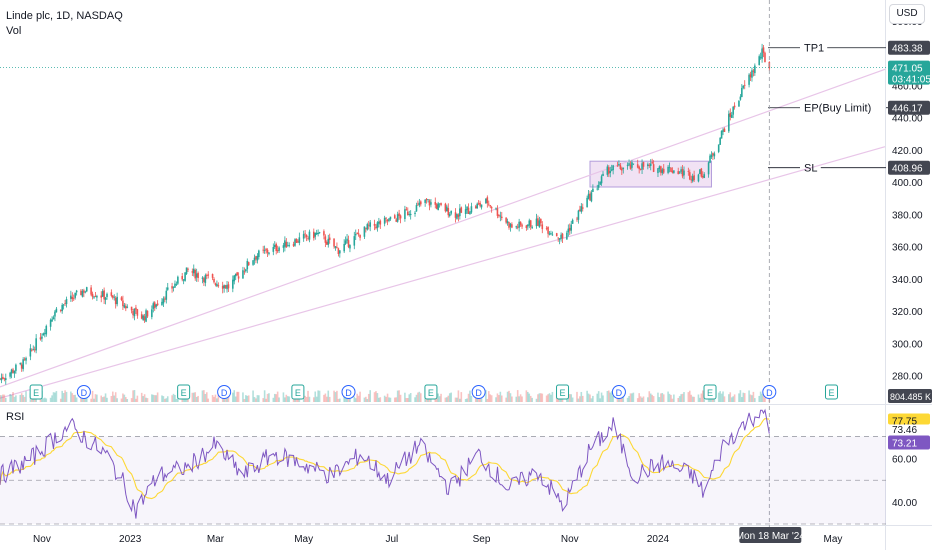 The height and width of the screenshot is (550, 932). What do you see at coordinates (15, 417) in the screenshot?
I see `rsi-title: RSI` at bounding box center [15, 417].